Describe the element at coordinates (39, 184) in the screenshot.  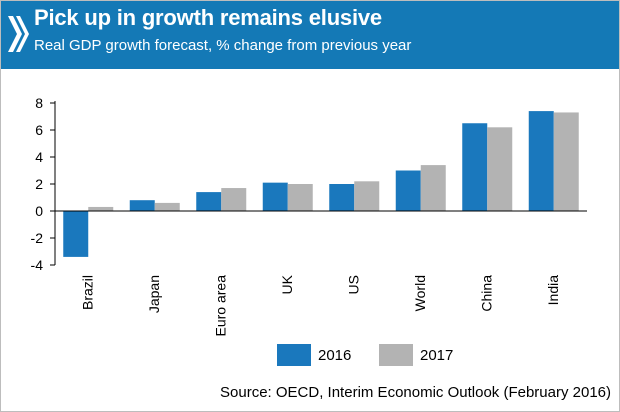
I see `y-tick-label: 2` at that location.